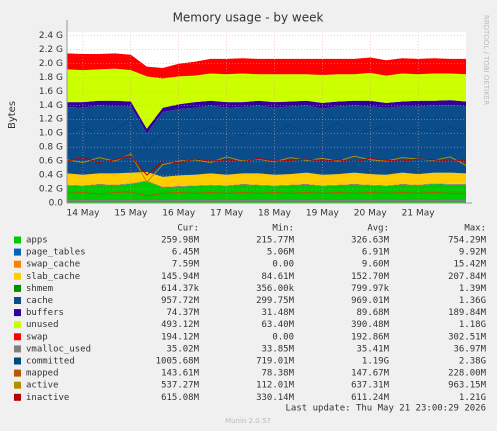 The image size is (497, 431). Describe the element at coordinates (469, 265) in the screenshot. I see `legend-value: 15.42M` at that location.